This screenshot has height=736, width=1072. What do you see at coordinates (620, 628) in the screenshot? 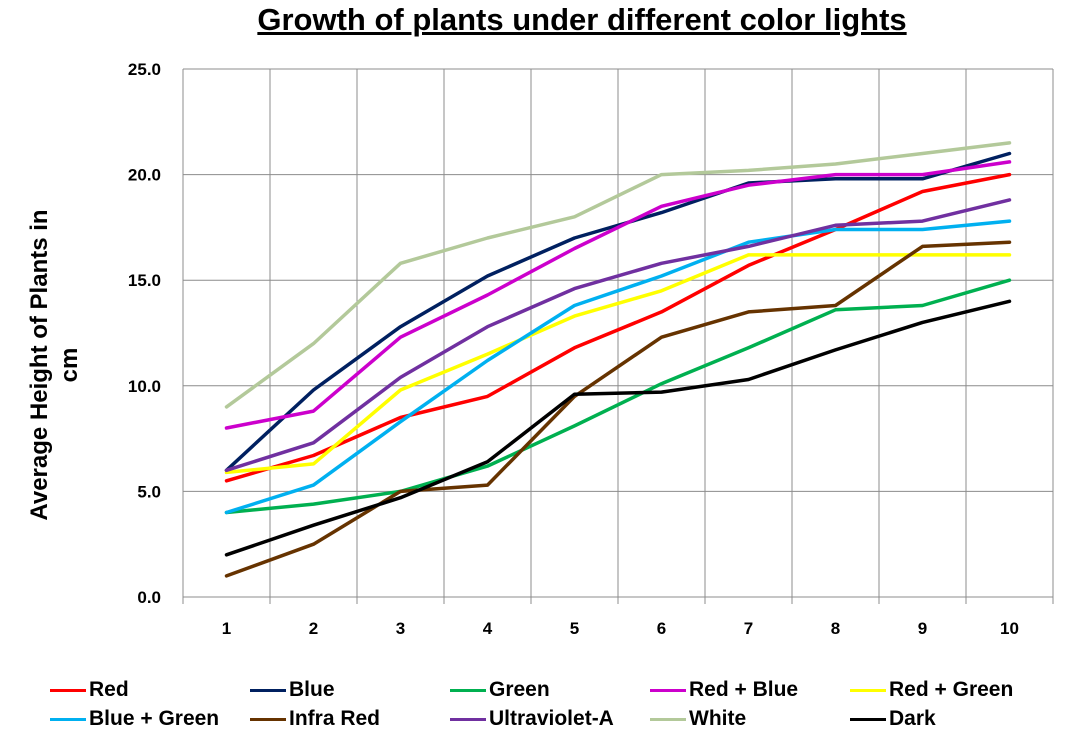
I see `x-tick-labels: 1 2 3 4 5 6 7 8 9 10` at bounding box center [620, 628].